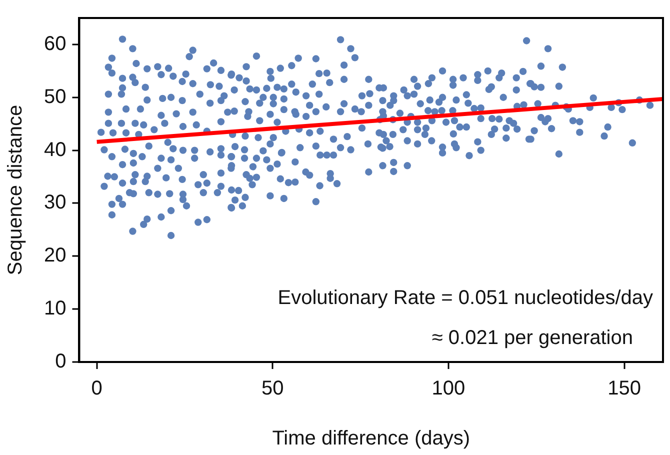  Describe the element at coordinates (273, 389) in the screenshot. I see `x-tick-label: 50` at that location.